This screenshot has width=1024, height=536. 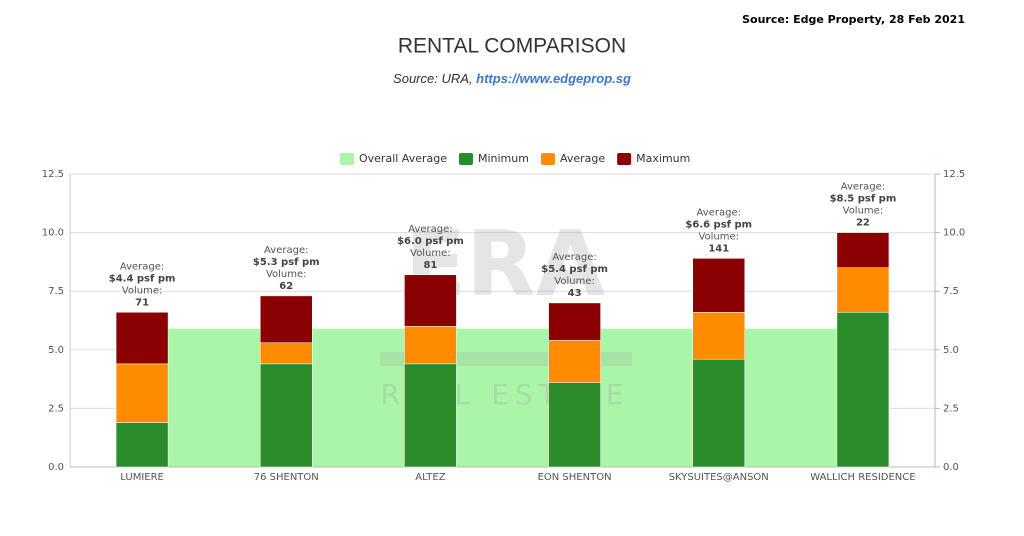 What do you see at coordinates (862, 477) in the screenshot?
I see `x-tick-label: WALLICH RESIDENCE` at bounding box center [862, 477].